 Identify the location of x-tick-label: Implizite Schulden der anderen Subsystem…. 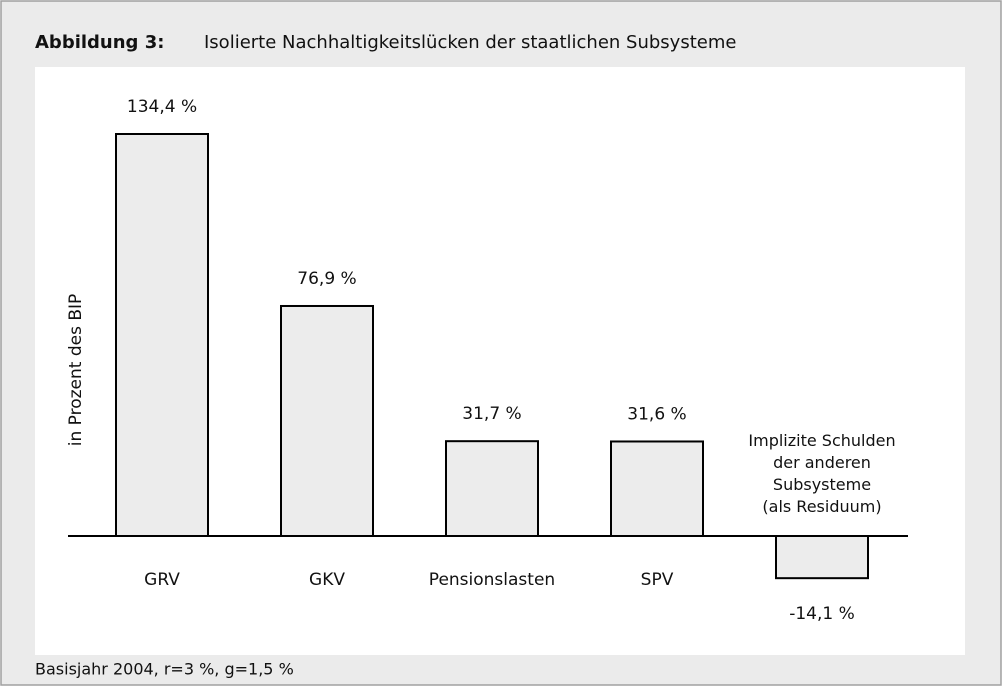
(822, 473).